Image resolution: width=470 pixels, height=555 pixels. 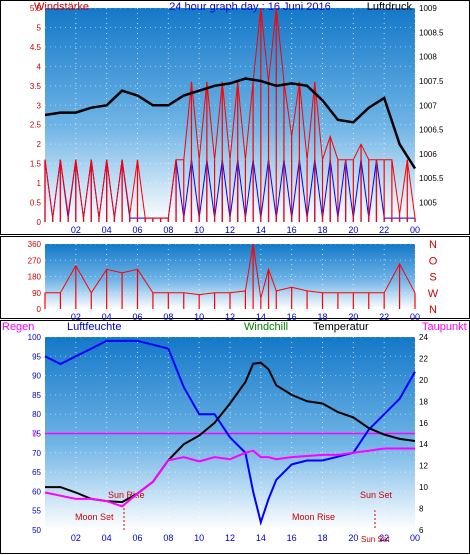 I want to click on panel1-x-tick-label: 14, so click(x=261, y=230).